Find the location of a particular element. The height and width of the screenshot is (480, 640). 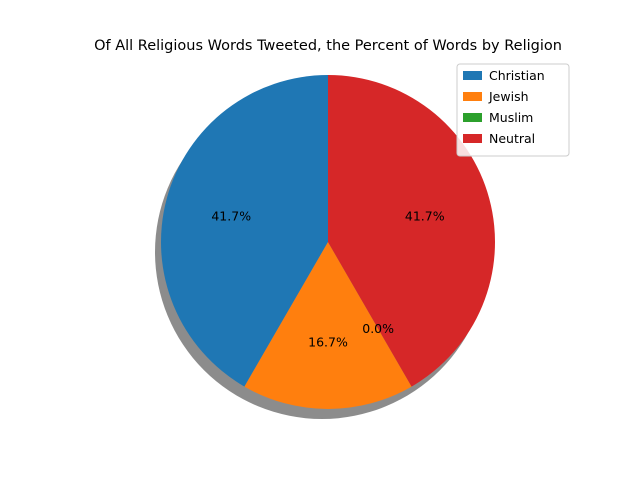

legend-label-jewish: Jewish is located at coordinates (508, 96).